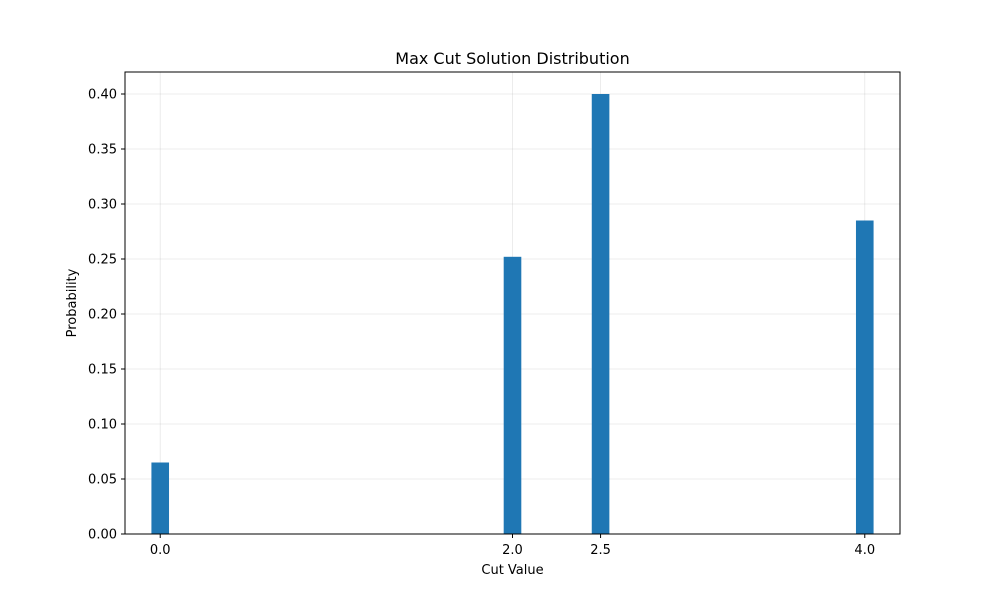 The height and width of the screenshot is (600, 1000). What do you see at coordinates (102, 535) in the screenshot?
I see `y-tick-label: 0.00` at bounding box center [102, 535].